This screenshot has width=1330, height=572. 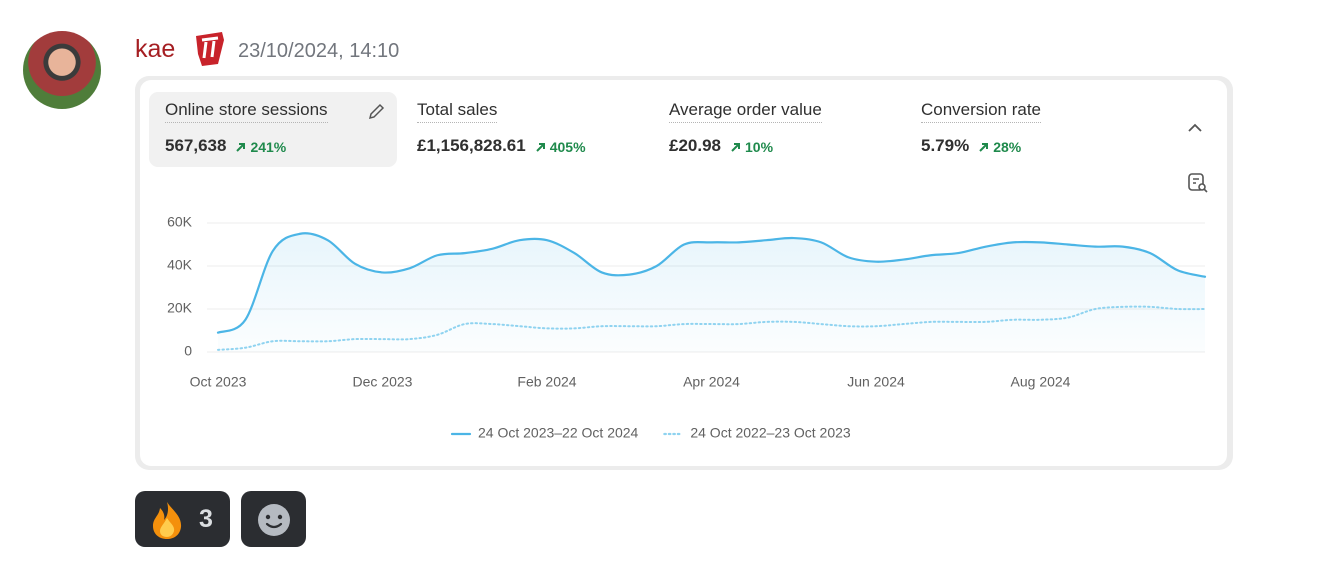 What do you see at coordinates (274, 520) in the screenshot?
I see `smiley-icon` at bounding box center [274, 520].